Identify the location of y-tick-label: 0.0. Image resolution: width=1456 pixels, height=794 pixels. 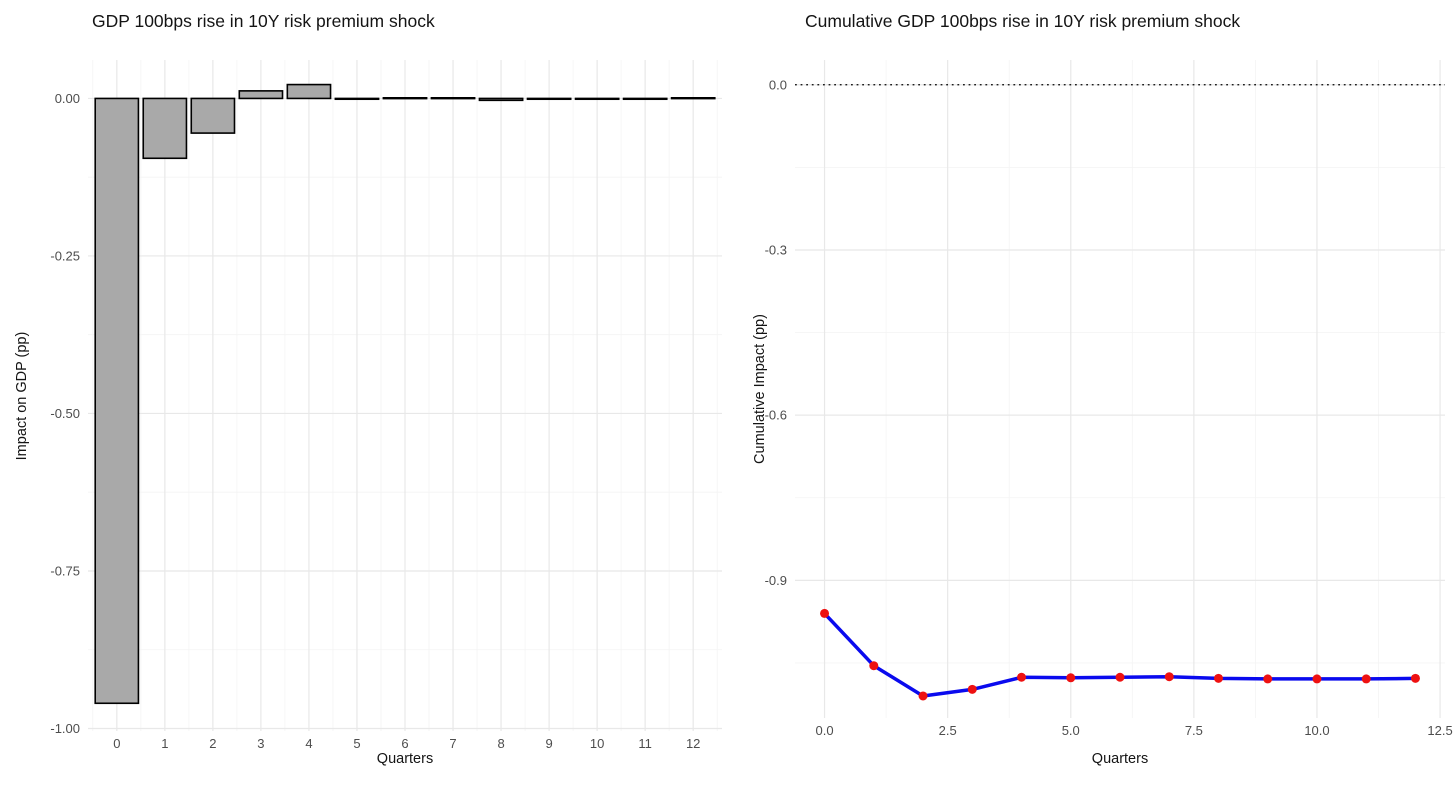
(778, 84).